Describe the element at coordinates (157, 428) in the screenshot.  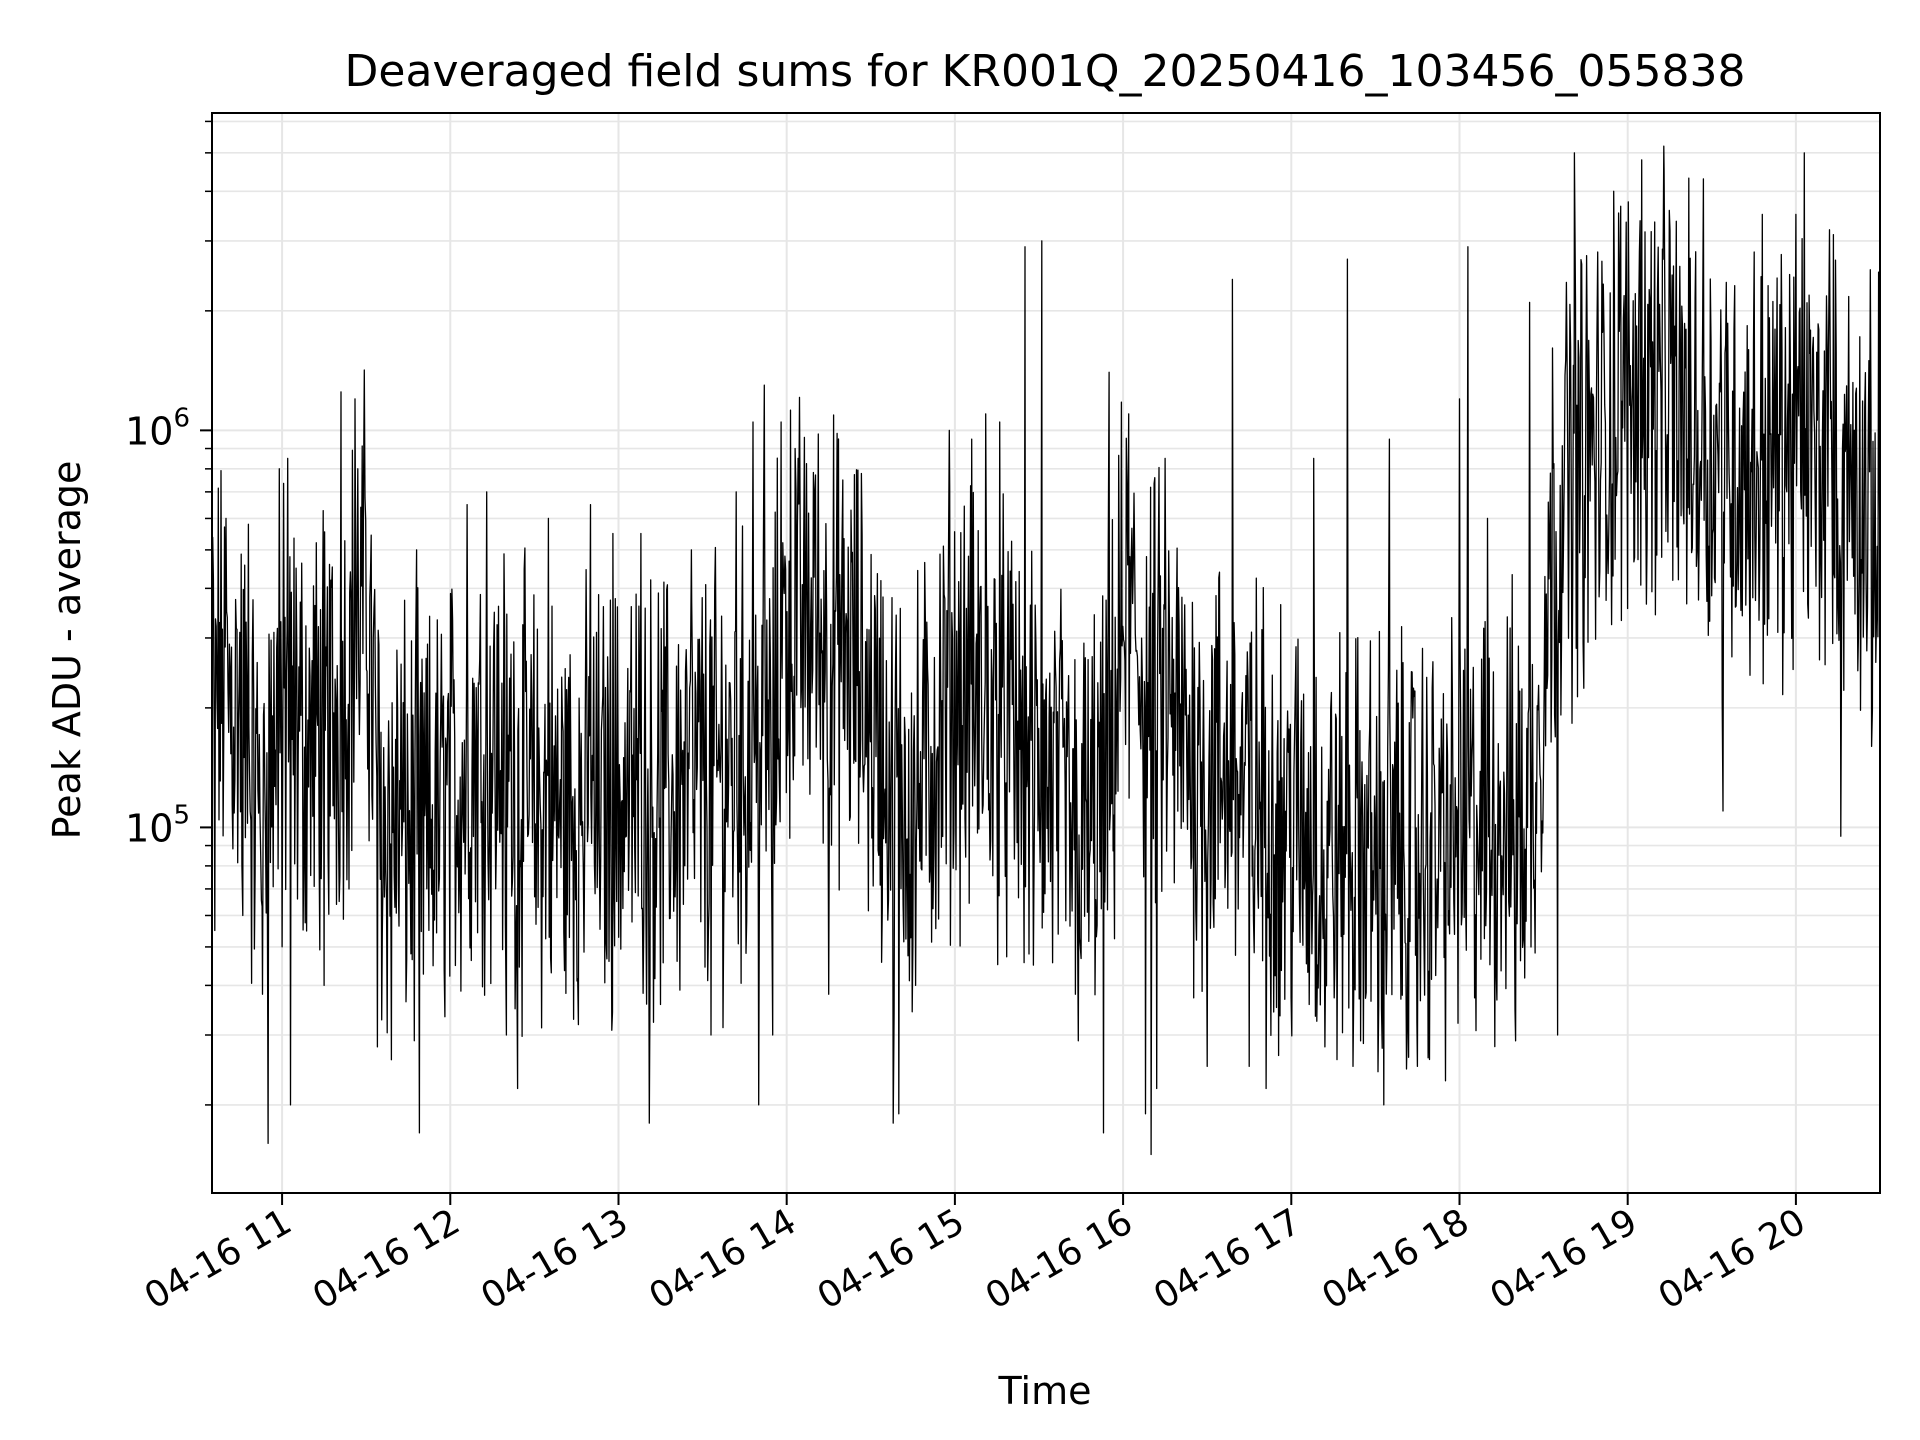
I see `y-tick-label: 10⁶` at that location.